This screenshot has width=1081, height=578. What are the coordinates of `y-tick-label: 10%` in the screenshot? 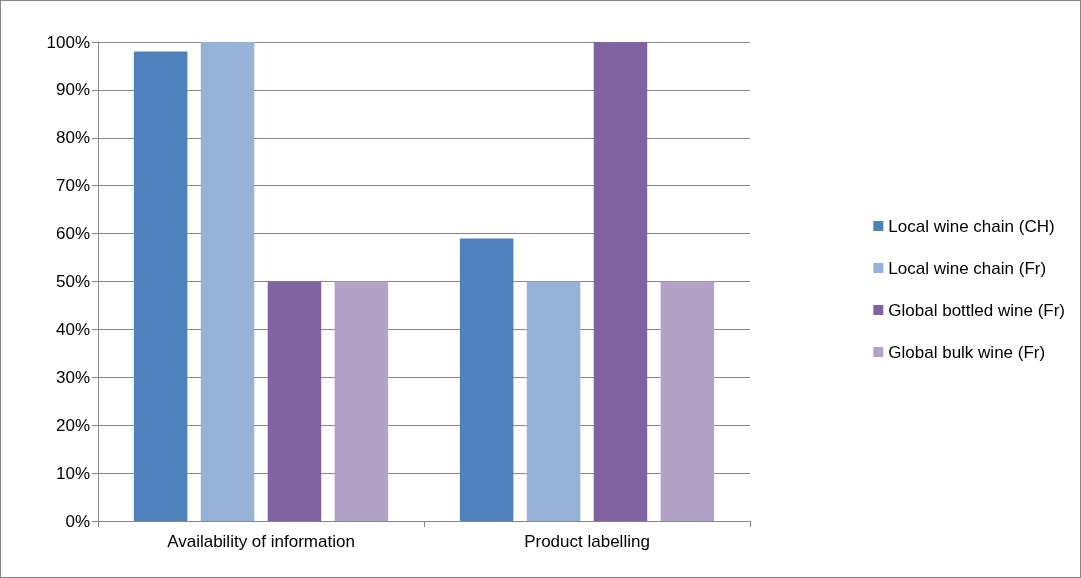 It's located at (72, 473).